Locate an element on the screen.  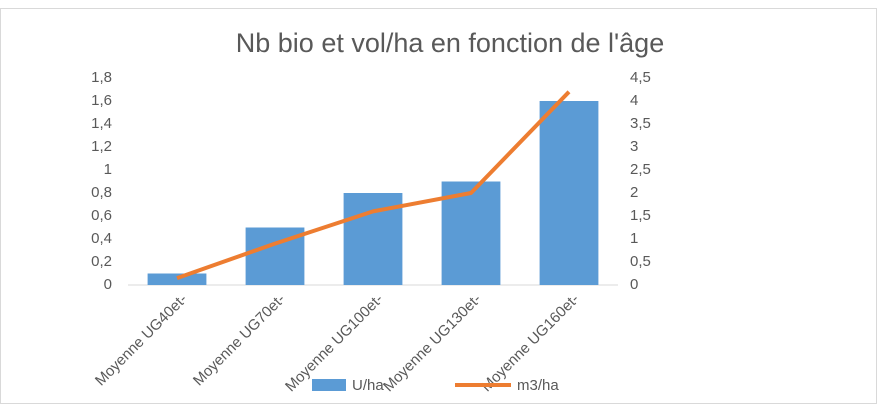
y-tick-label: 0,8 is located at coordinates (101, 192).